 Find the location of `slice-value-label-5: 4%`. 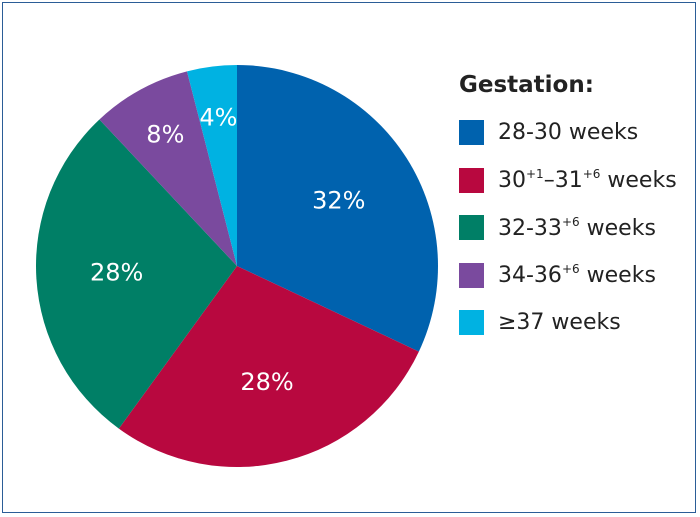

slice-value-label-5: 4% is located at coordinates (218, 117).